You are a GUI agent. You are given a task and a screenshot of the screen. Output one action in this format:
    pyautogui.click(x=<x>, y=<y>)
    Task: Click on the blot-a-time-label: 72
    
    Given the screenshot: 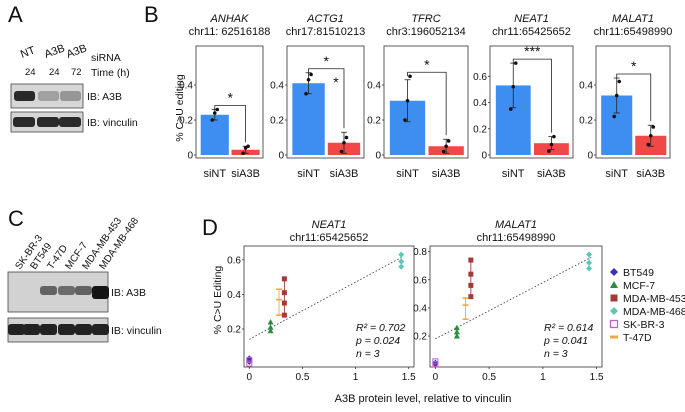 What is the action you would take?
    pyautogui.click(x=76, y=72)
    